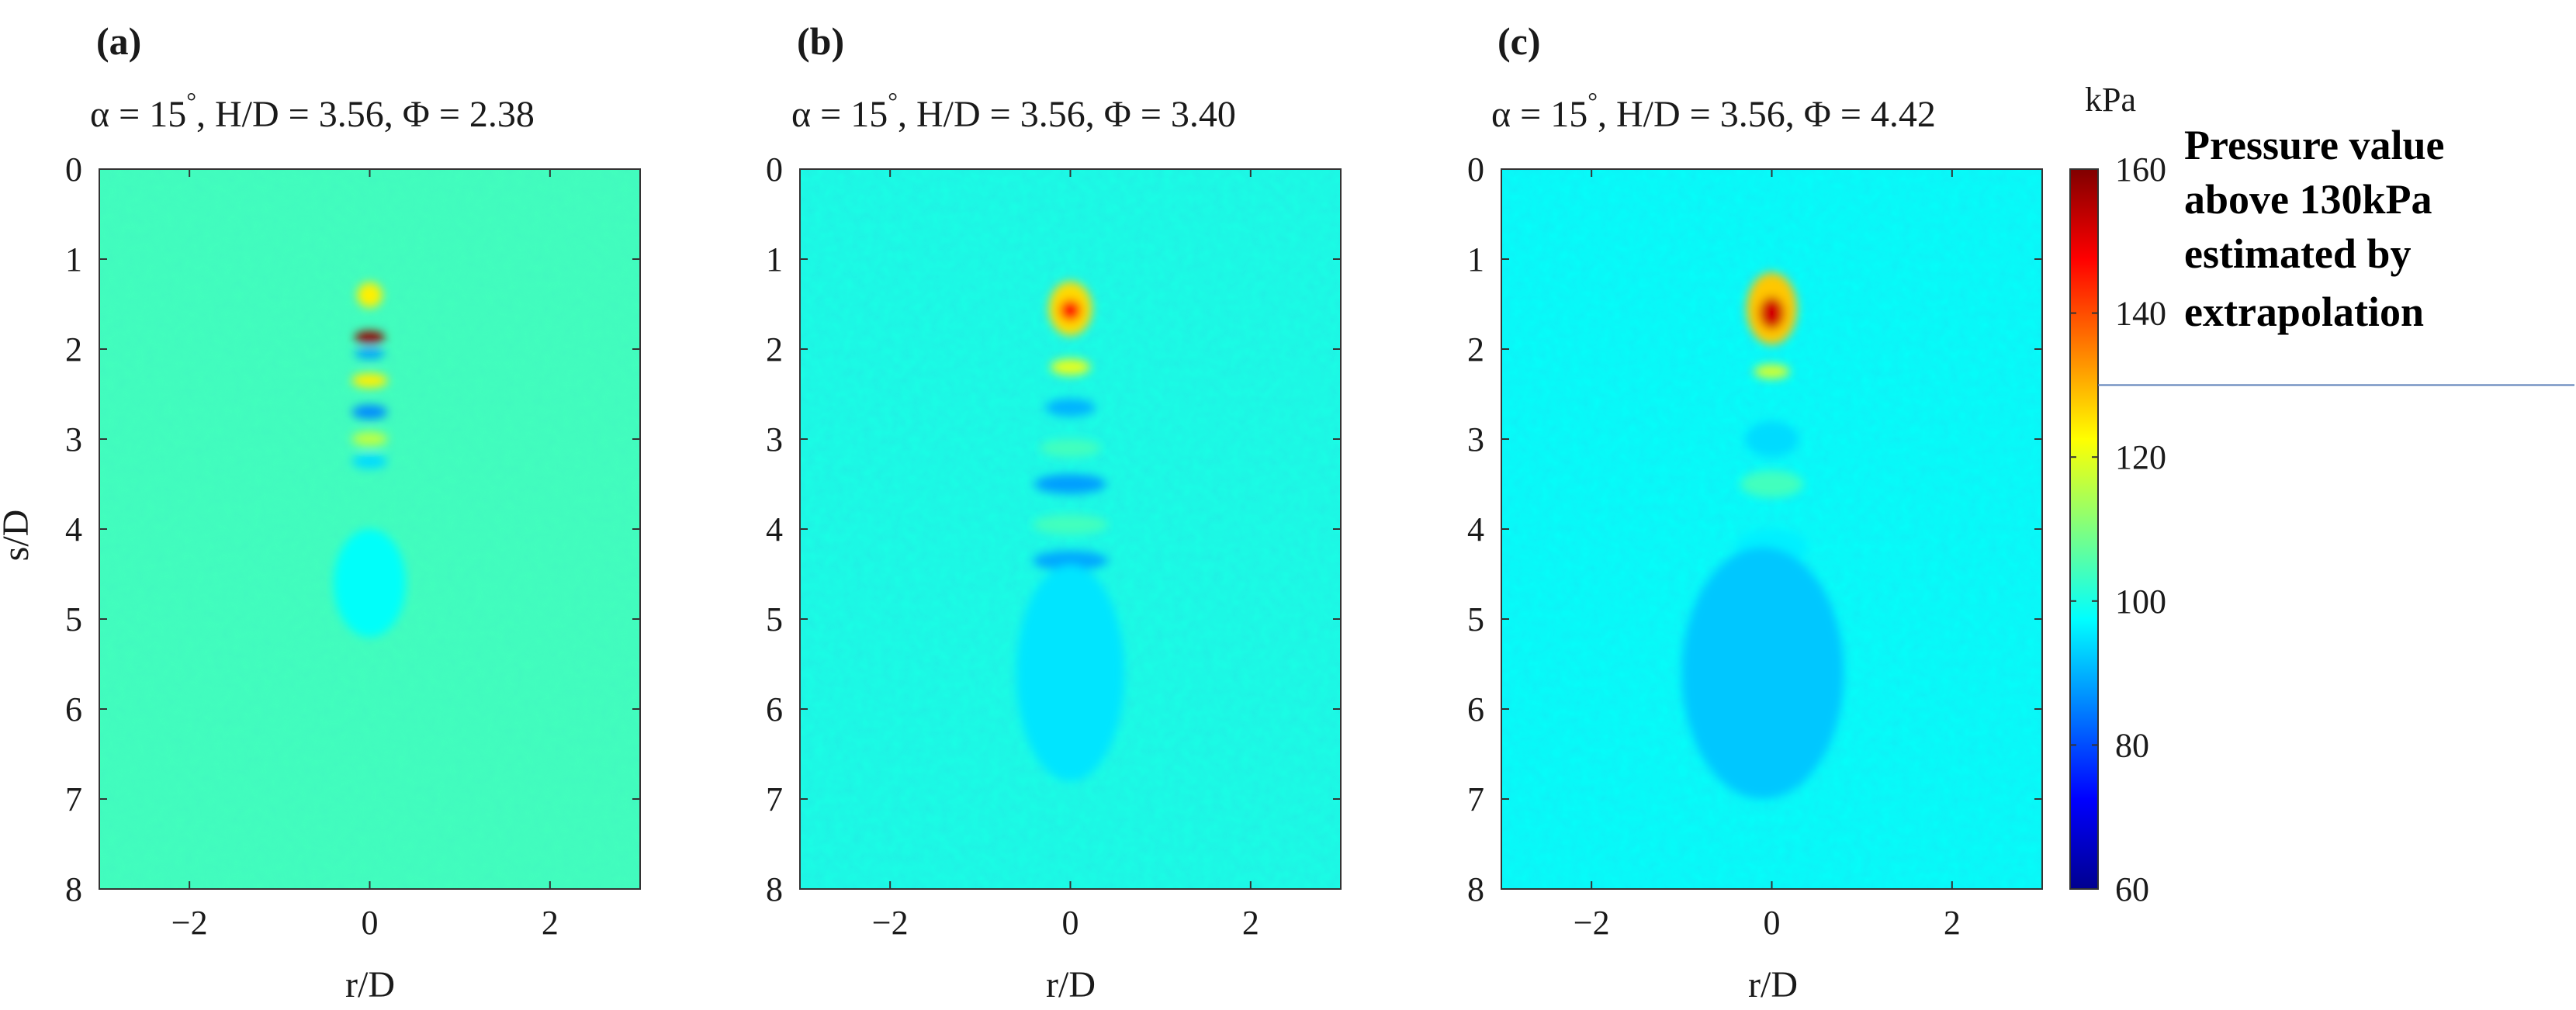 The height and width of the screenshot is (1010, 2576). Describe the element at coordinates (18, 536) in the screenshot. I see `y-axis-label: s/D` at that location.